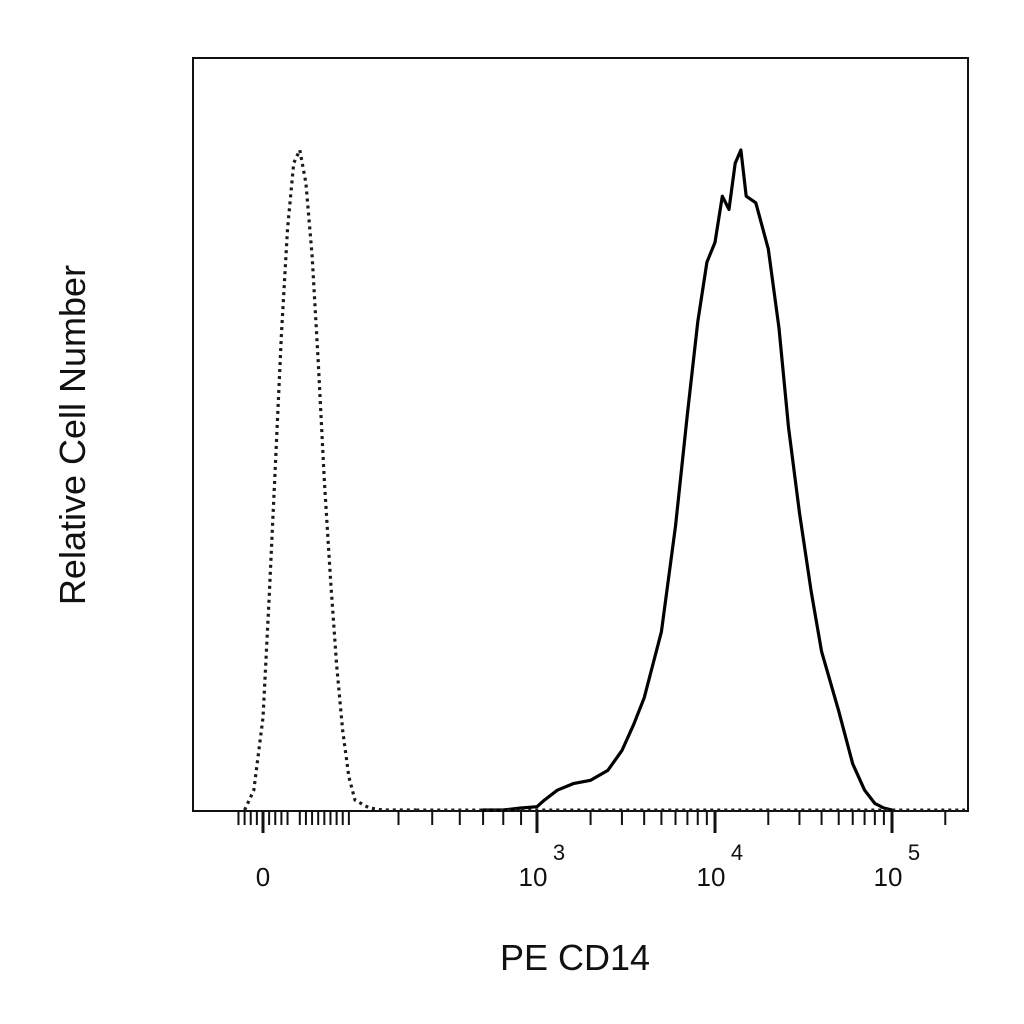 The width and height of the screenshot is (1024, 1024). Describe the element at coordinates (559, 852) in the screenshot. I see `x-tick-label-exponent: 3` at that location.